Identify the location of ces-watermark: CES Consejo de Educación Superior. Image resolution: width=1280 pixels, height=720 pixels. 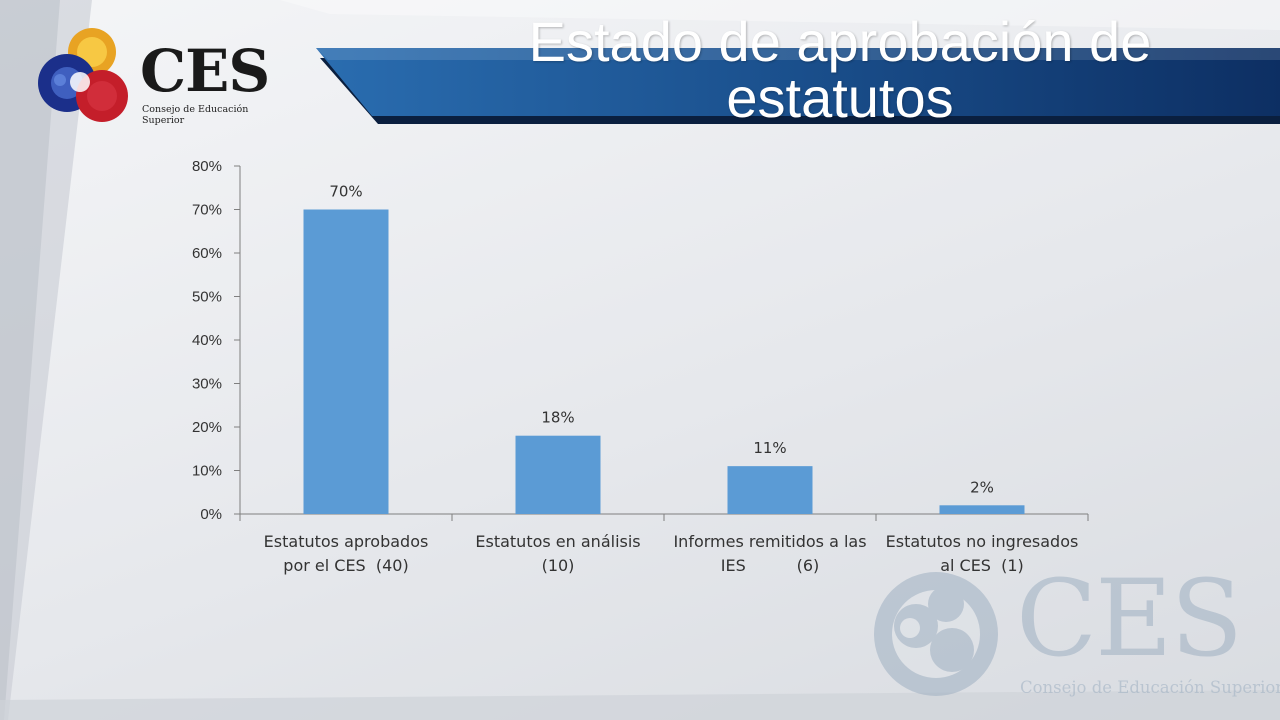
(1073, 638).